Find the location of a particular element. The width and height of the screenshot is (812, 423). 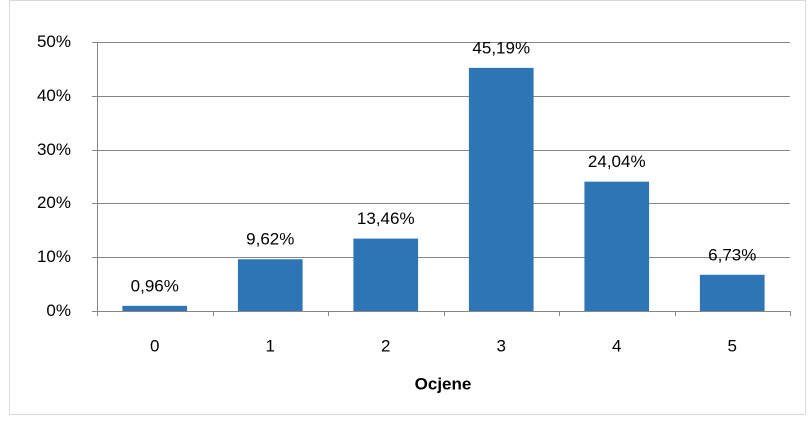

y-tick-label: 40% is located at coordinates (54, 95).